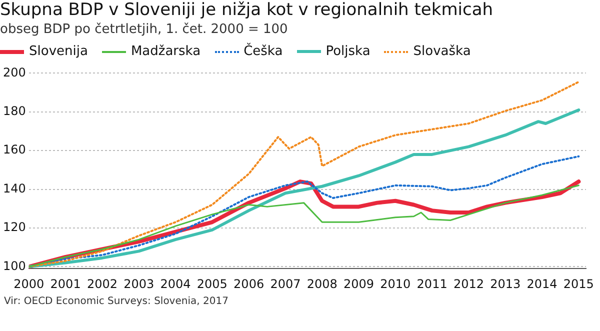  Describe the element at coordinates (116, 301) in the screenshot. I see `text: Vir: OECD Economic Surveys: Slovenia, 2017` at that location.